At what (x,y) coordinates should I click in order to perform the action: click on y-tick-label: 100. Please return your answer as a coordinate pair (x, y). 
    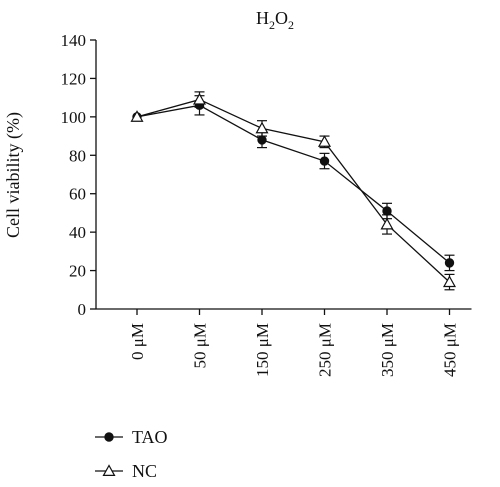
    Looking at the image, I should click on (74, 117).